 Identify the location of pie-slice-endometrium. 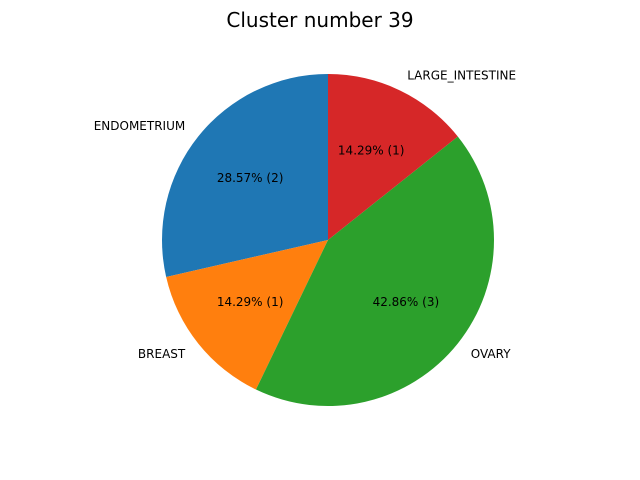
(245, 175).